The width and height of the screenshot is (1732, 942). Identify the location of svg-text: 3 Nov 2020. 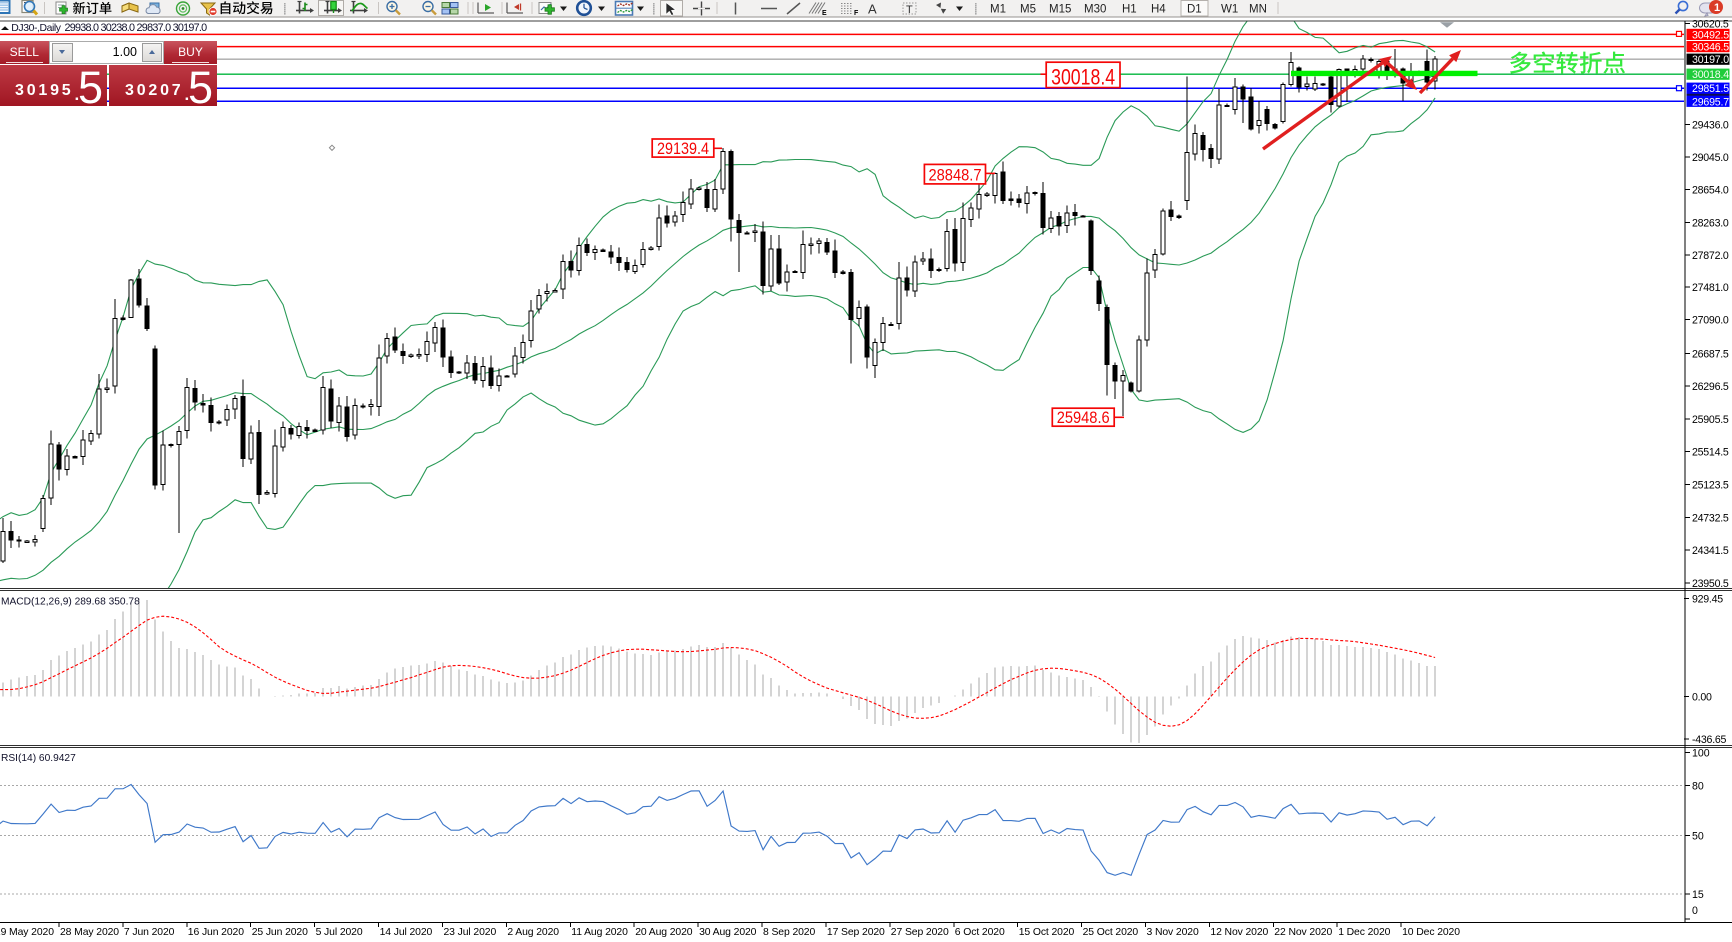
(1173, 932).